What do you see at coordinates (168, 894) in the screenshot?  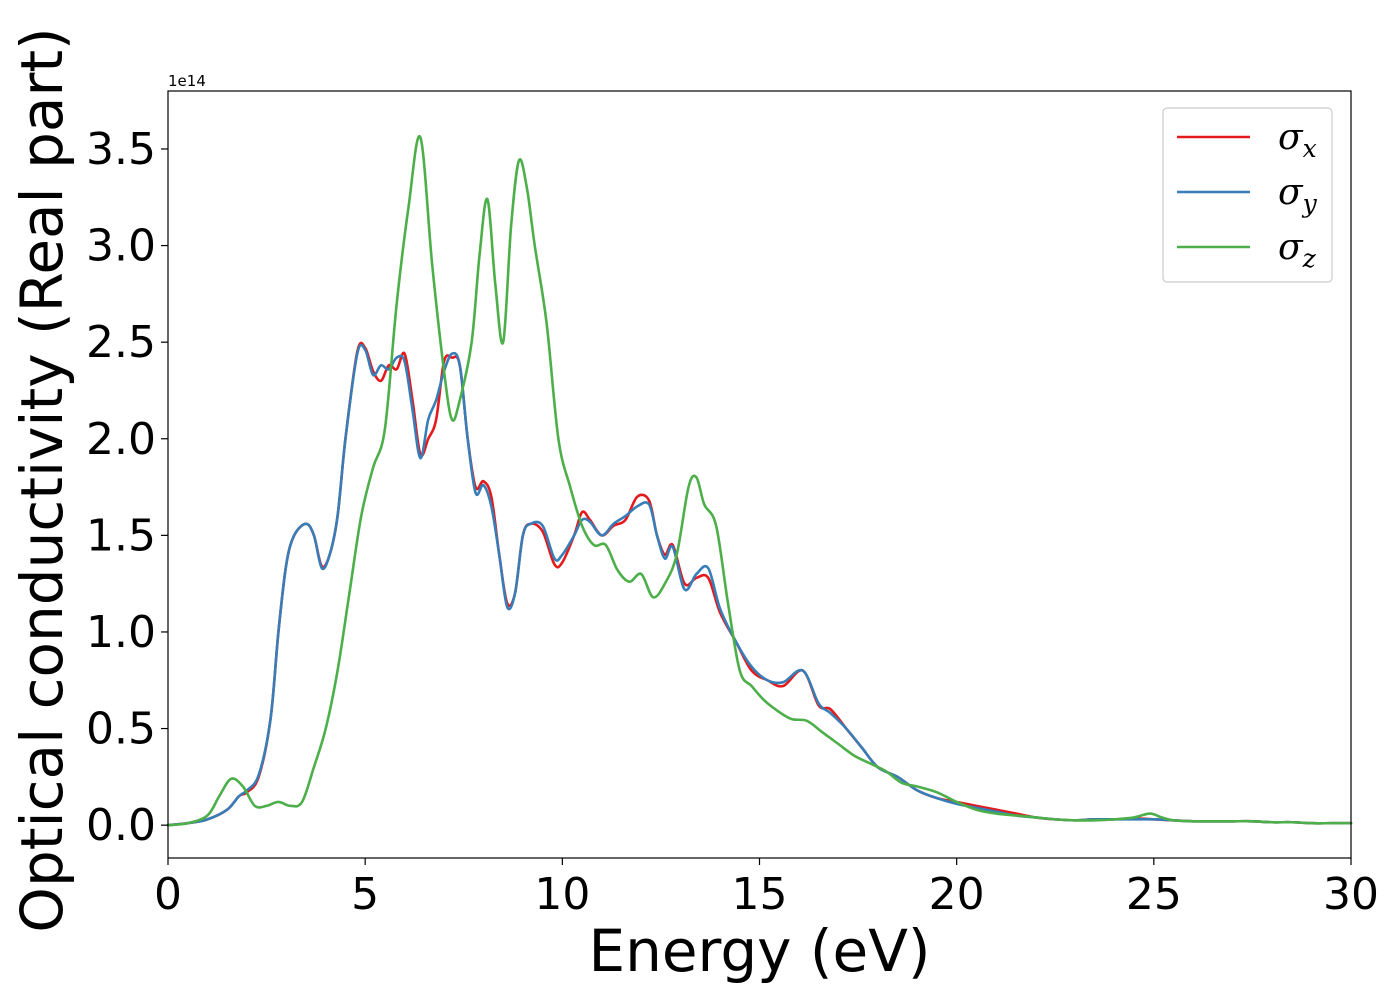 I see `x-tick-label: 0` at bounding box center [168, 894].